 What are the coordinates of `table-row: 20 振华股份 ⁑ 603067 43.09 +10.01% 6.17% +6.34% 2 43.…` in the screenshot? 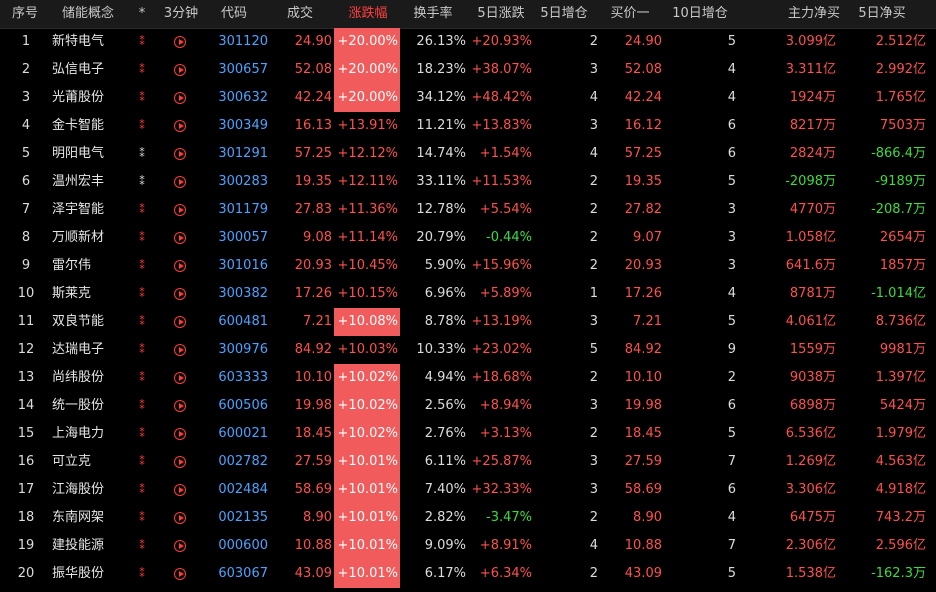 It's located at (468, 574).